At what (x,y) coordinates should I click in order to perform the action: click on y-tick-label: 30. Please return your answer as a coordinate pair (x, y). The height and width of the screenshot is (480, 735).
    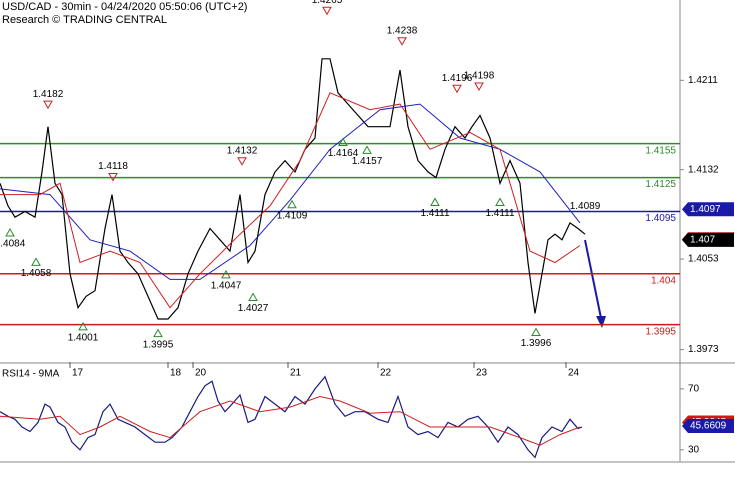
    Looking at the image, I should click on (694, 449).